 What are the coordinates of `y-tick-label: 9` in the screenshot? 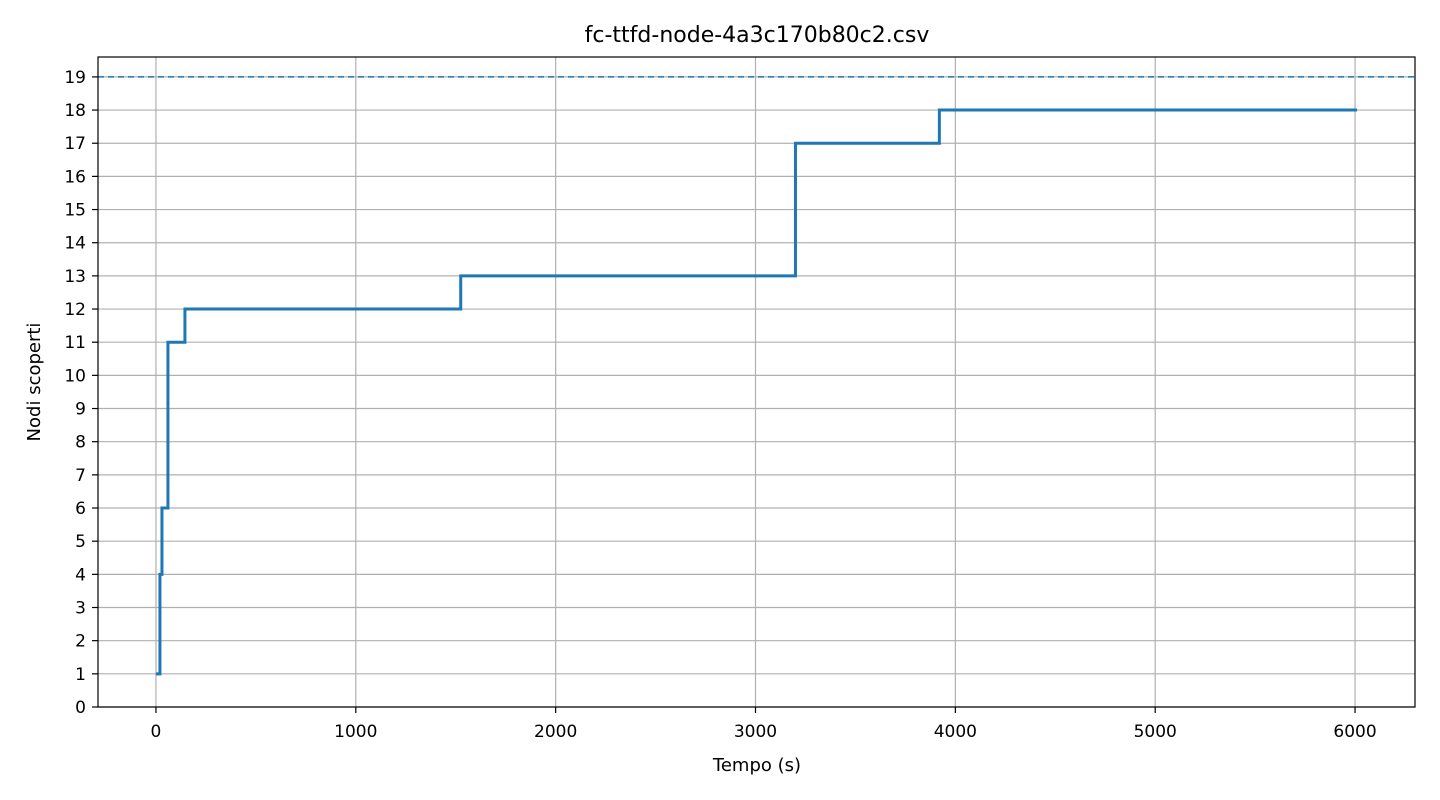 It's located at (80, 410).